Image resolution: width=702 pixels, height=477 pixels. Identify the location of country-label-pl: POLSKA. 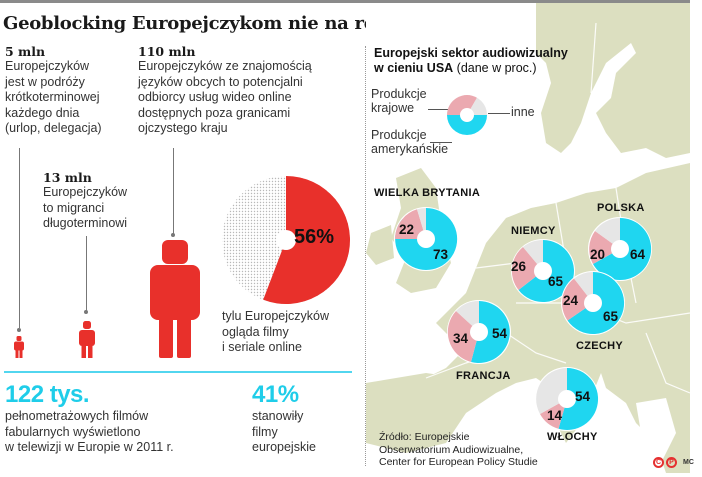
(621, 208).